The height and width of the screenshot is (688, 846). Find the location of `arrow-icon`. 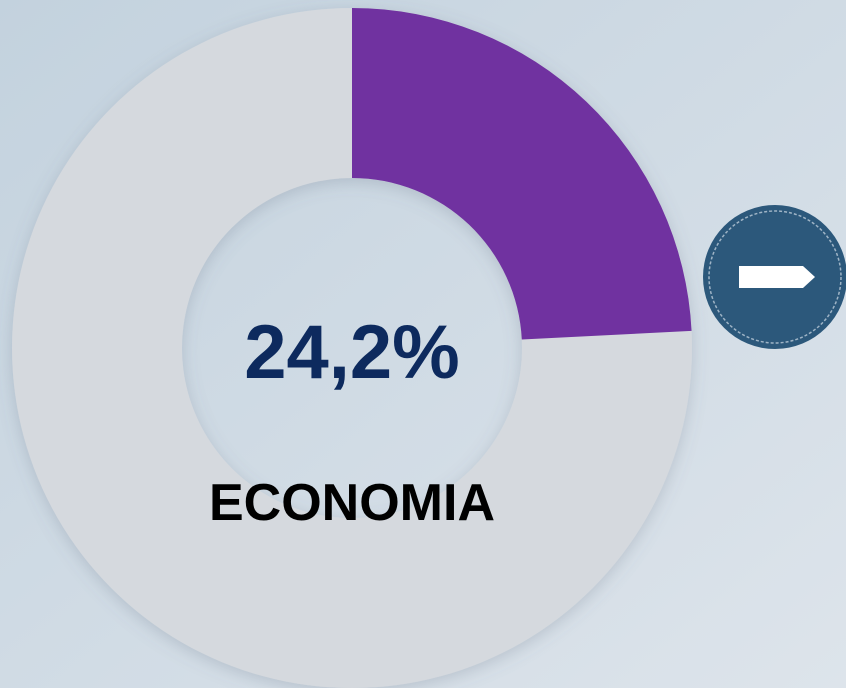

arrow-icon is located at coordinates (777, 277).